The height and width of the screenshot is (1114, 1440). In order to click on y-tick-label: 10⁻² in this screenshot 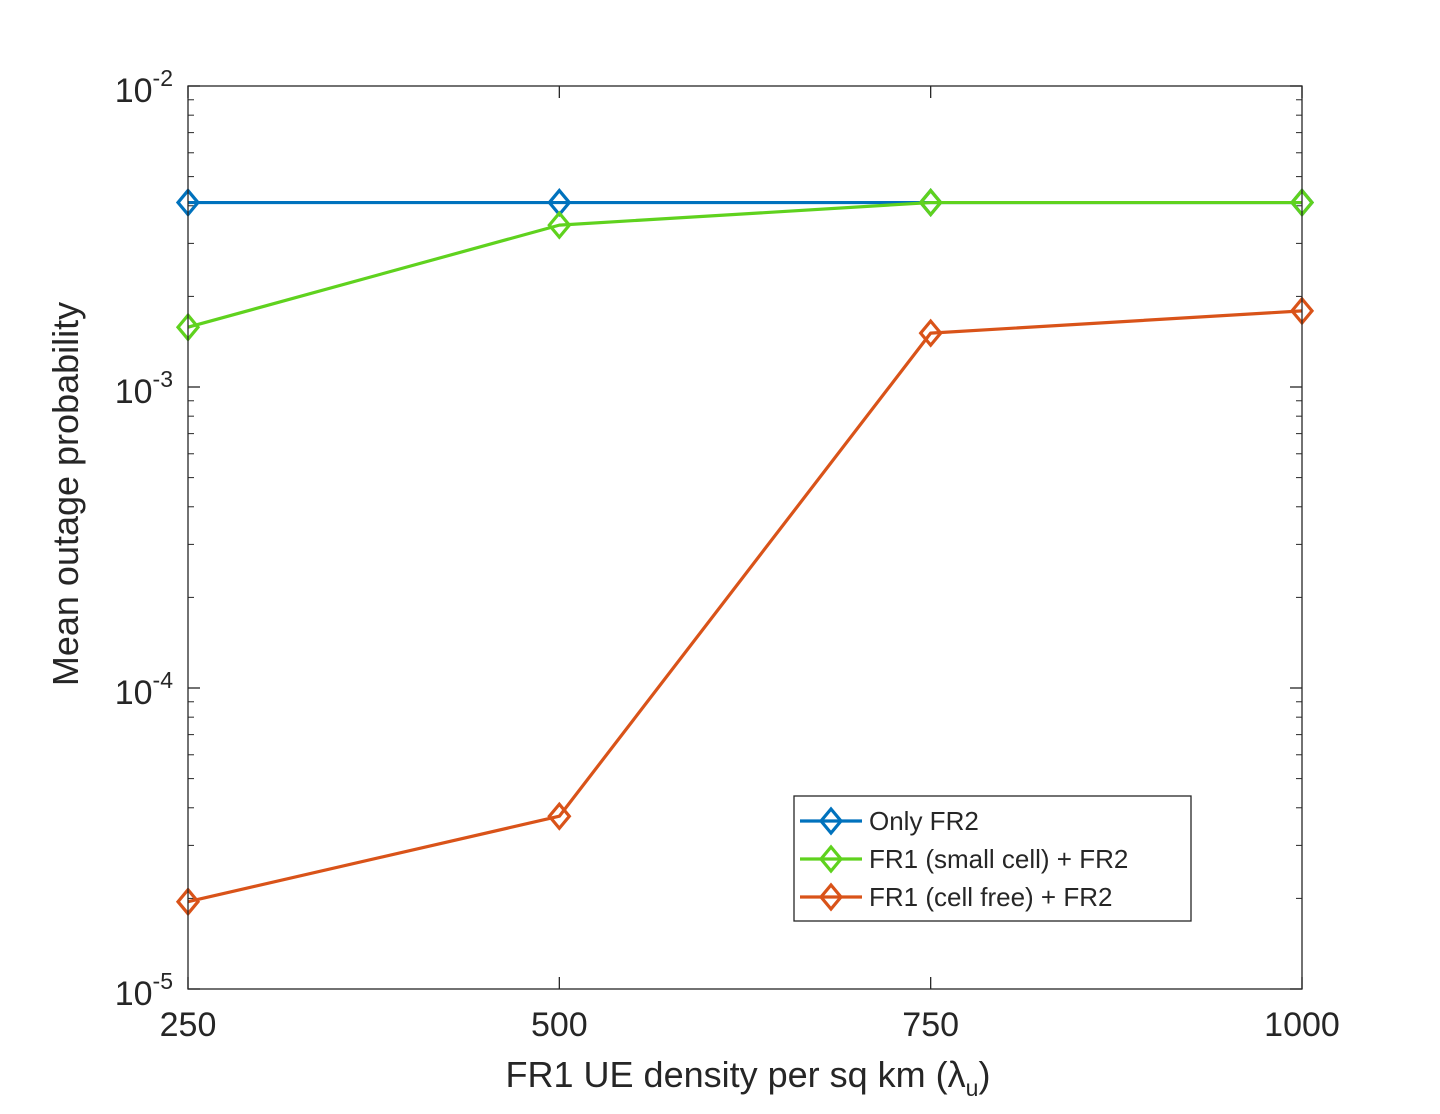, I will do `click(144, 87)`.